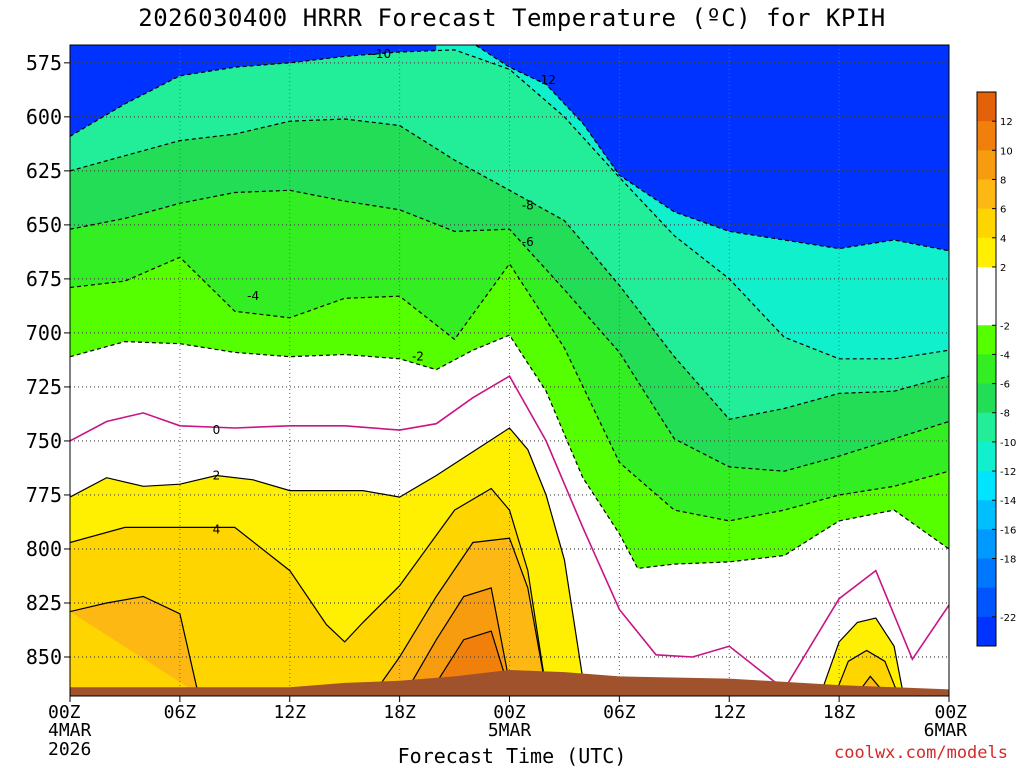 This screenshot has height=768, width=1024. Describe the element at coordinates (44, 657) in the screenshot. I see `y-tick-label: 850` at that location.